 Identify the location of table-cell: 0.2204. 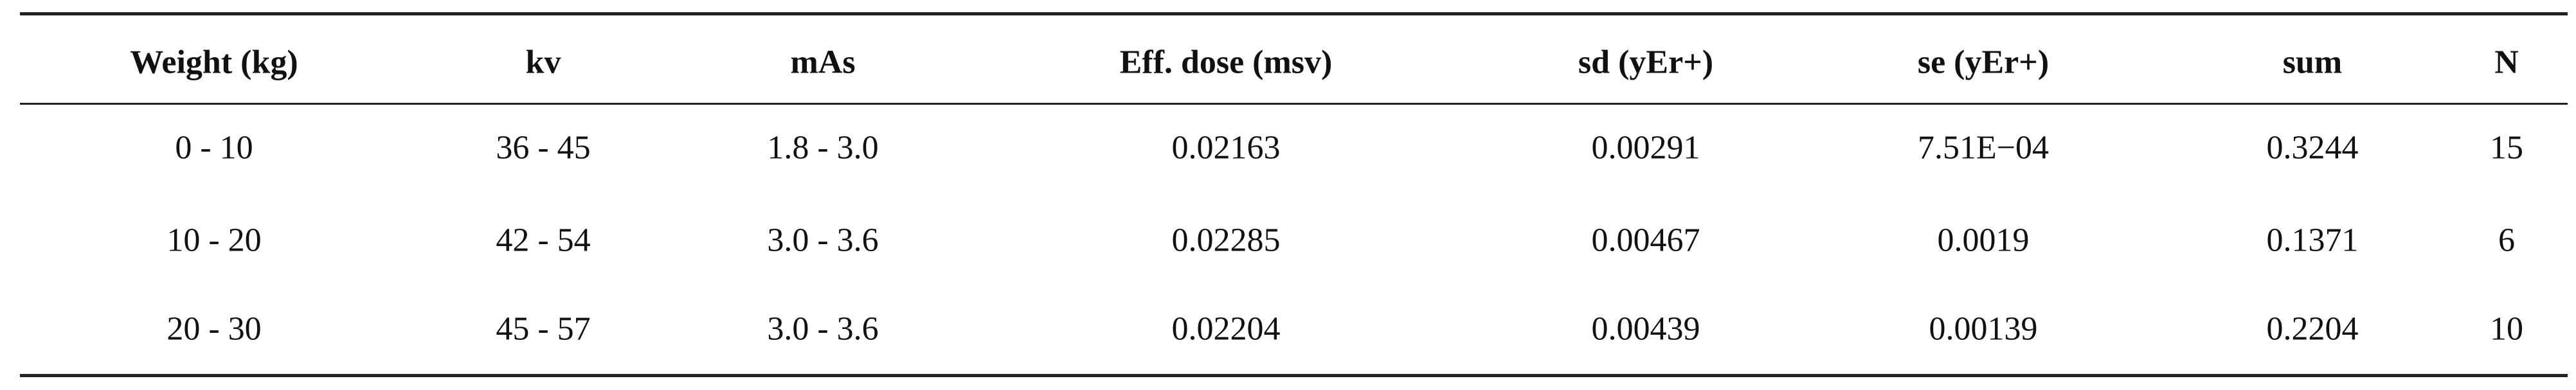
(2312, 329).